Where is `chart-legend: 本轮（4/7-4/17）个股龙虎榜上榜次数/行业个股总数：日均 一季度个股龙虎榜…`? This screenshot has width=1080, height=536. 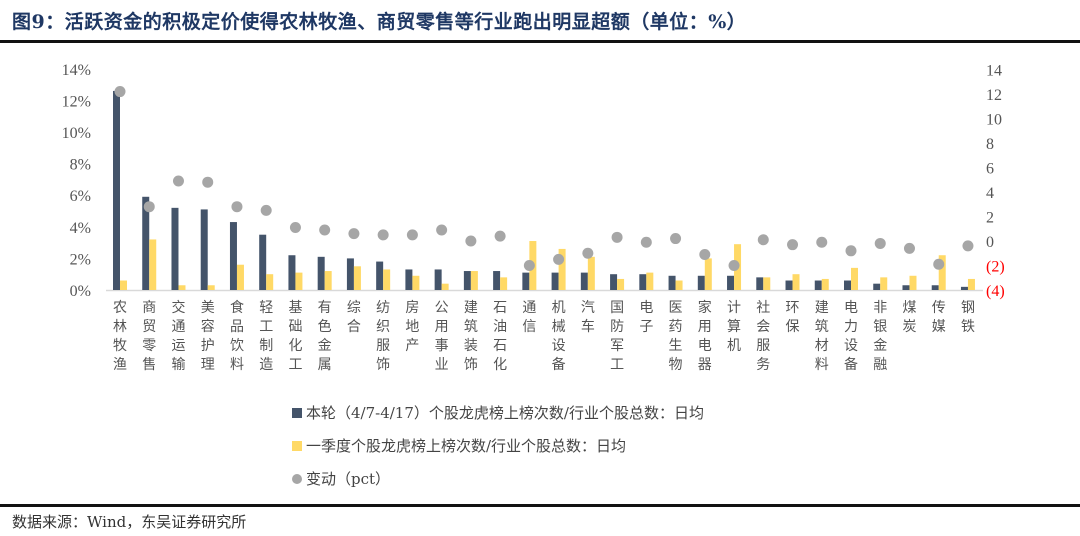
chart-legend: 本轮（4/7-4/17）个股龙虎榜上榜次数/行业个股总数：日均 一季度个股龙虎榜… is located at coordinates (498, 445).